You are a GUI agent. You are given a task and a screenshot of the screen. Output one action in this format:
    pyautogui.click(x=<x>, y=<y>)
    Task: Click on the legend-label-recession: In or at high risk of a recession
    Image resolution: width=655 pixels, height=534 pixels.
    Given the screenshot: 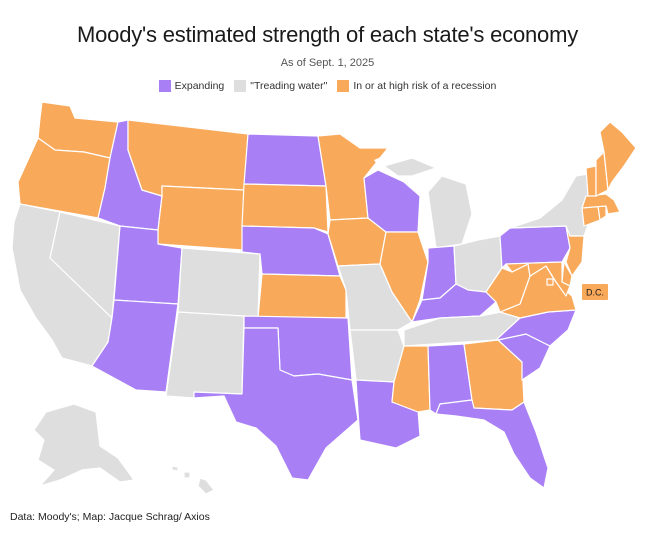 What is the action you would take?
    pyautogui.click(x=425, y=86)
    